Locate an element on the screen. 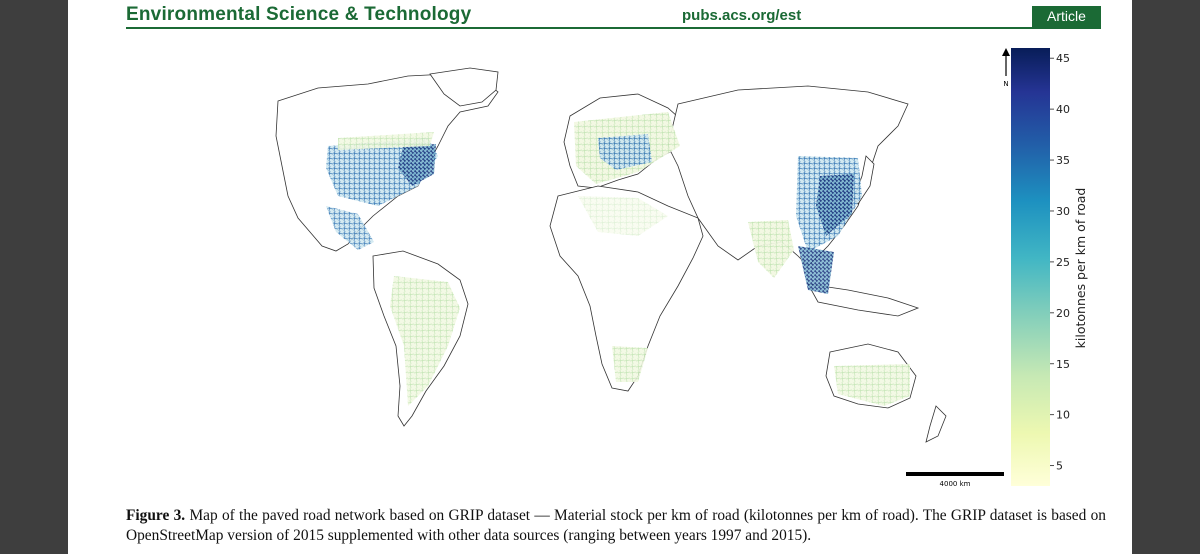  colorbar-tick-label: 30 is located at coordinates (1063, 211).